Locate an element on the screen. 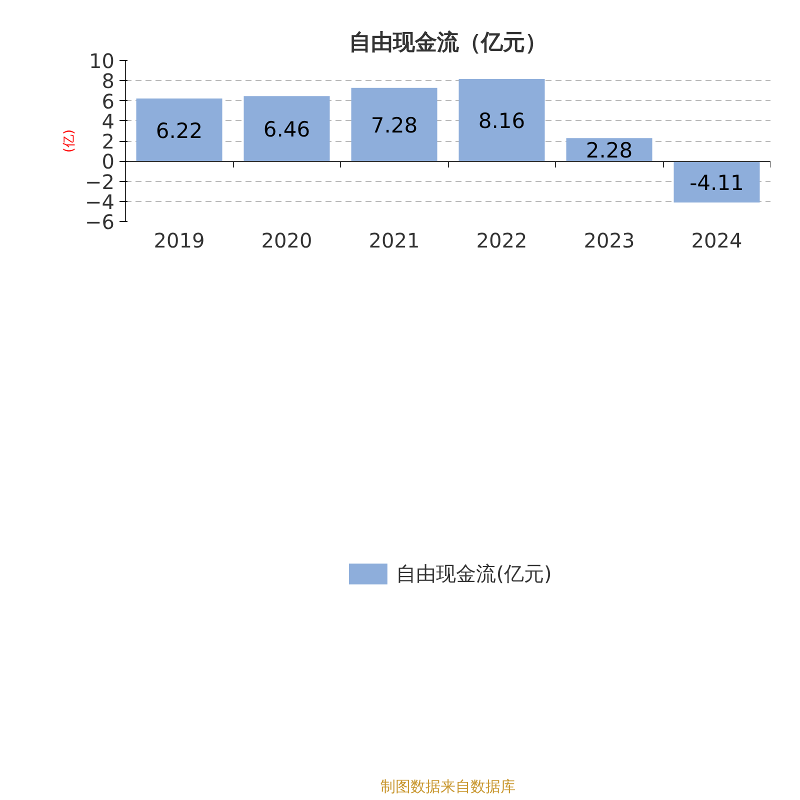  data-label: 2.28 is located at coordinates (609, 150).